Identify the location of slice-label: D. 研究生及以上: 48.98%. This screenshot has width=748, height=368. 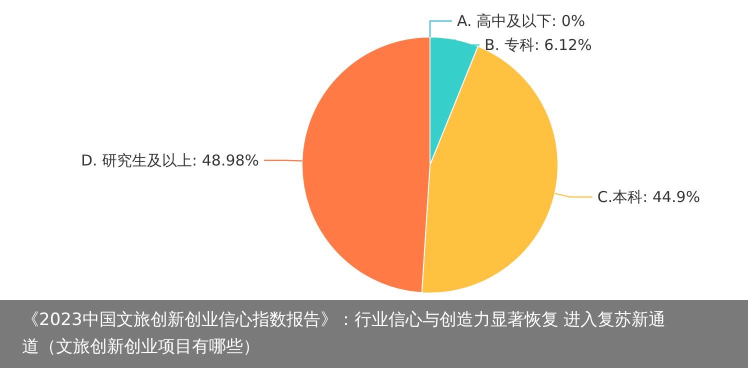
(170, 160).